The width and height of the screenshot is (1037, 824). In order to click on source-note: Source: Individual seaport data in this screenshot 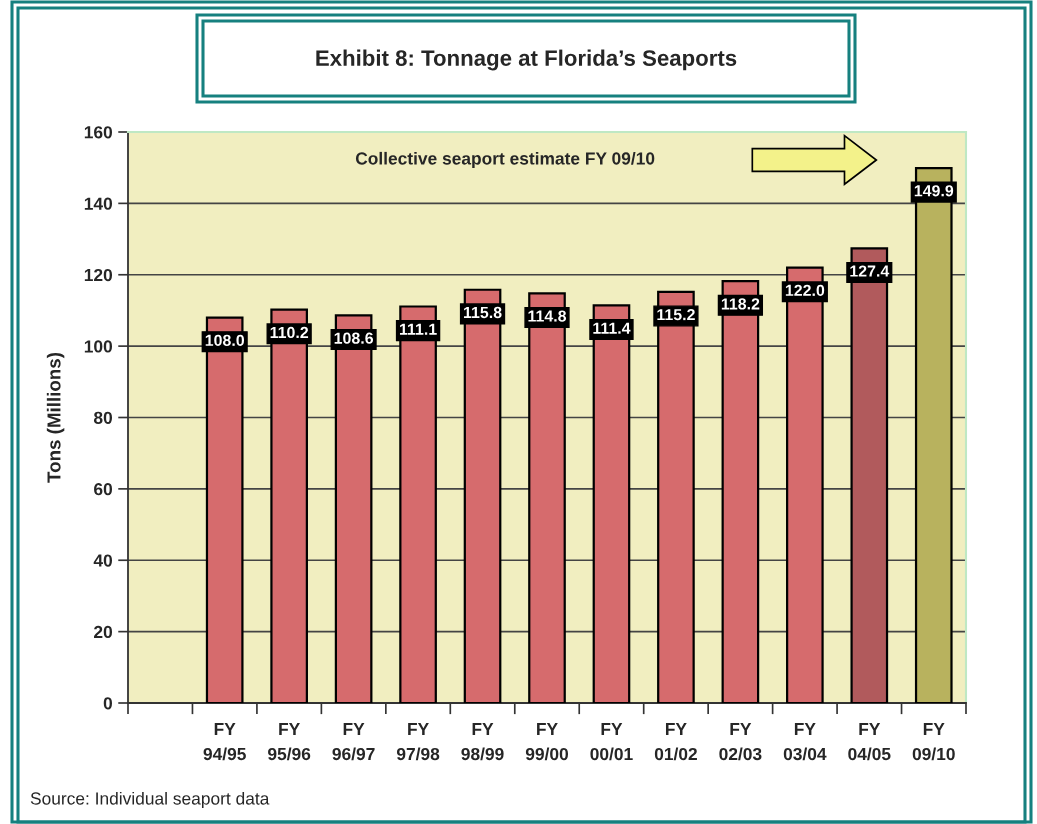, I will do `click(150, 800)`.